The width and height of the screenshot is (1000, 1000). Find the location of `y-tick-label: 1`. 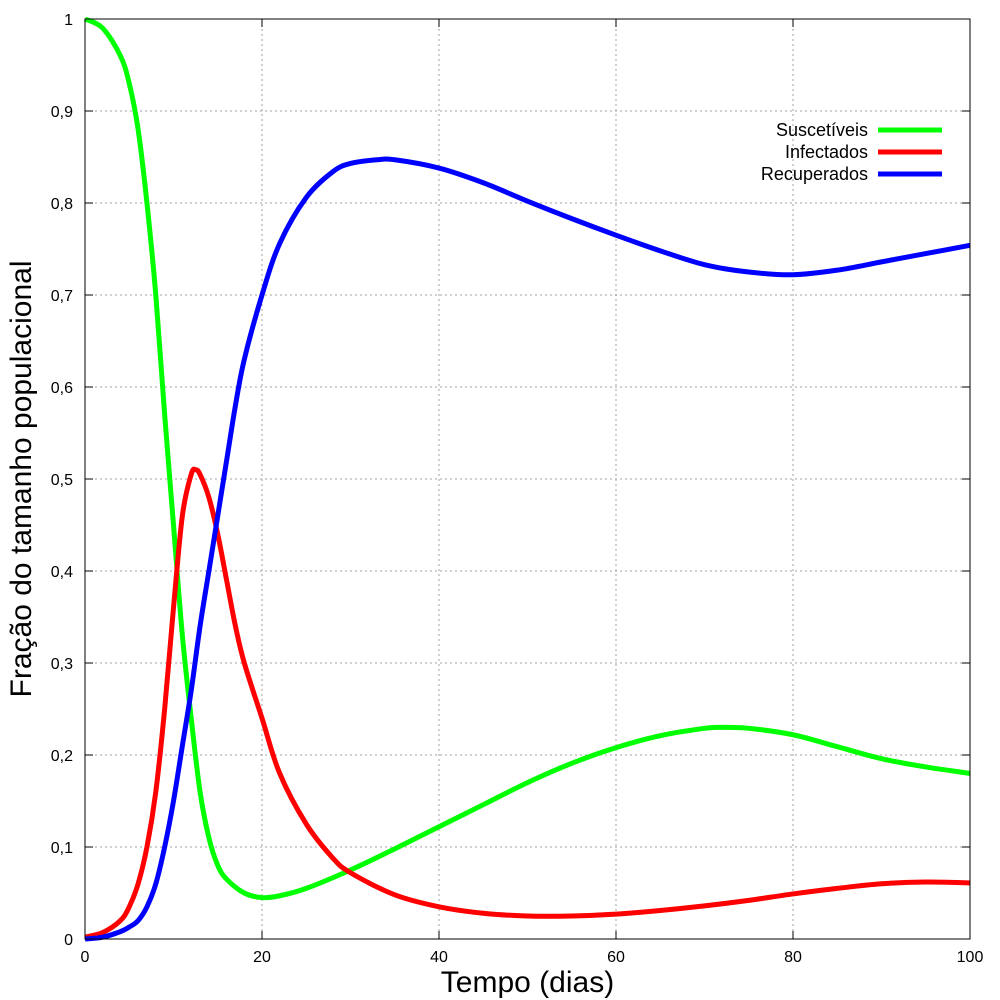

y-tick-label: 1 is located at coordinates (68, 20).